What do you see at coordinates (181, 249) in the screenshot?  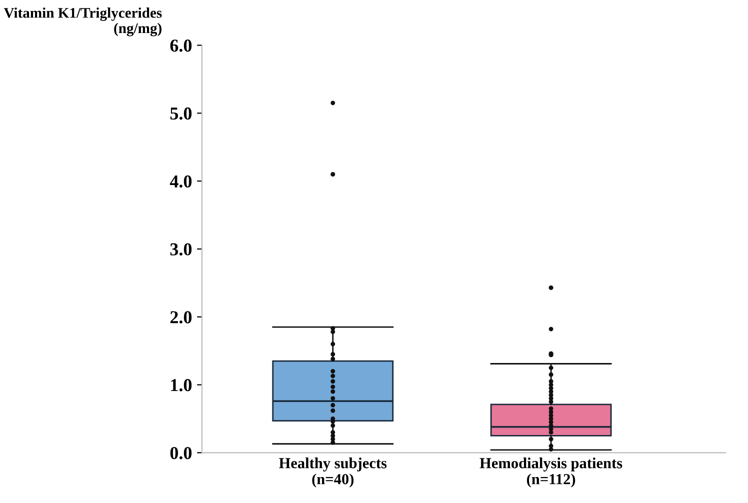 I see `y-tick-label: 3.0` at bounding box center [181, 249].